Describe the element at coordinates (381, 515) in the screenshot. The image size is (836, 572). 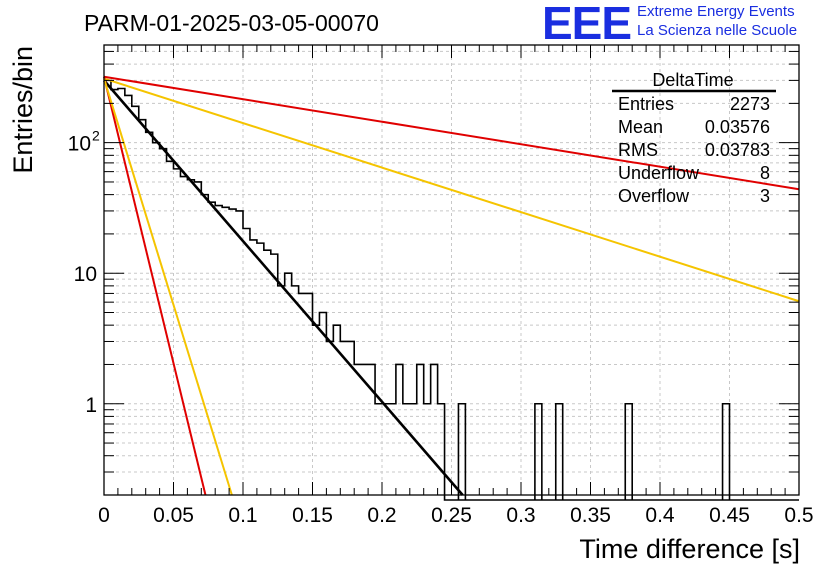
I see `x-tick-label: 0.2` at that location.